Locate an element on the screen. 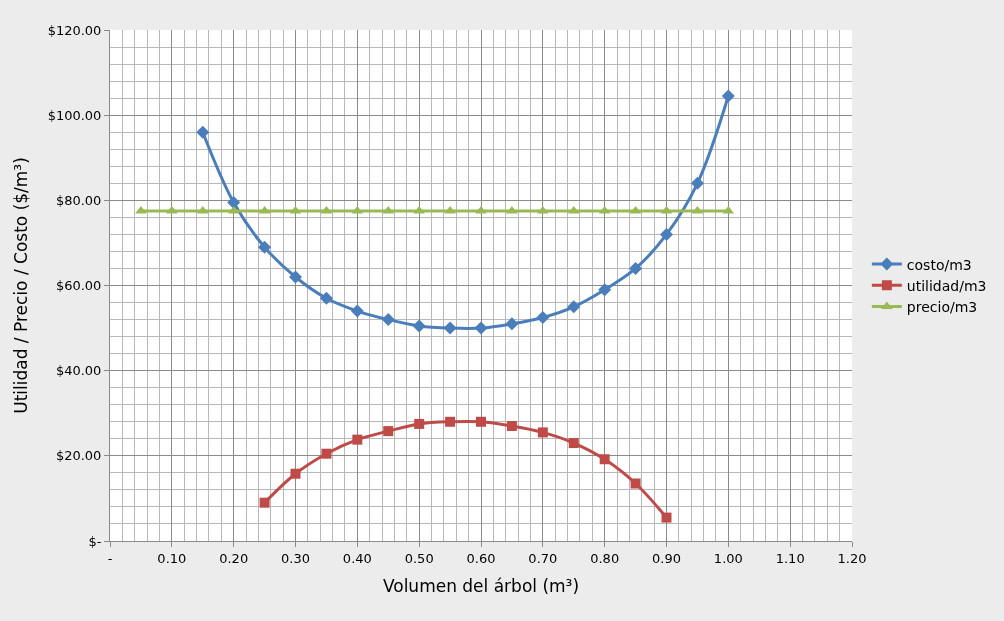 Image resolution: width=1004 pixels, height=621 pixels. x-tick-label: 1.10 is located at coordinates (790, 558).